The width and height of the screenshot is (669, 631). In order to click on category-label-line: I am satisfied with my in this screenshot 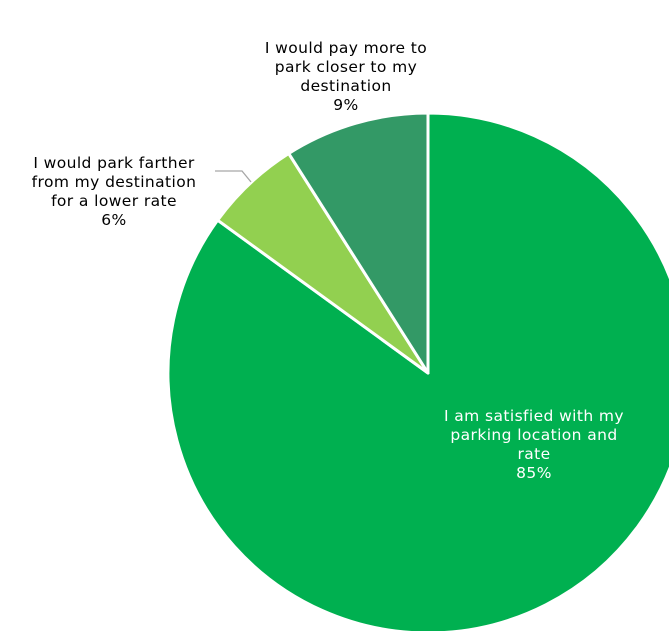, I will do `click(534, 416)`.